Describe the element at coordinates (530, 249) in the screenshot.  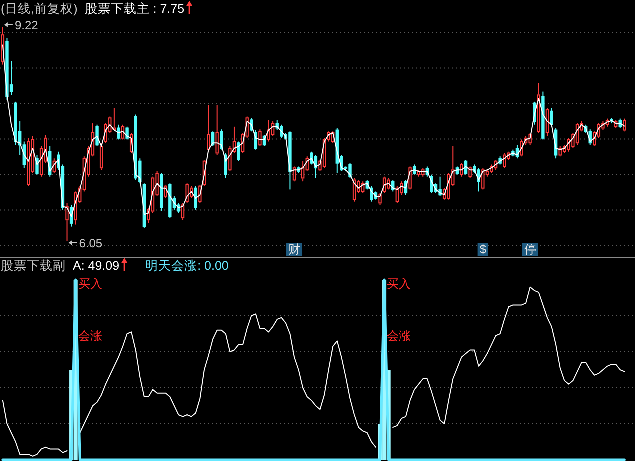
I see `x-tick-label: 停` at that location.